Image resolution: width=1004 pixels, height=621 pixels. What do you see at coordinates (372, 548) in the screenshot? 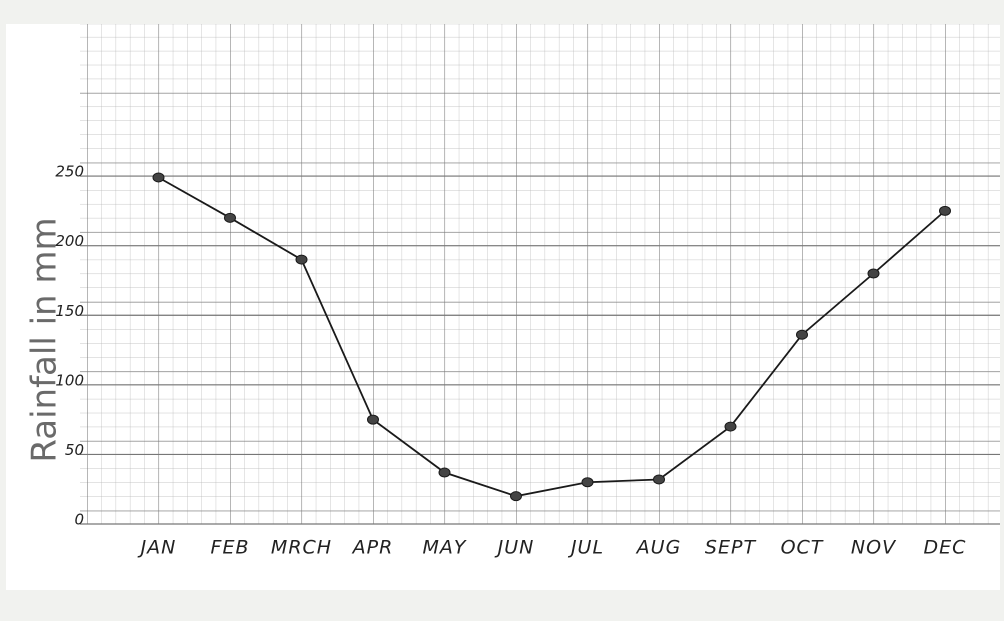
I see `x-tick-label: APR` at bounding box center [372, 548].